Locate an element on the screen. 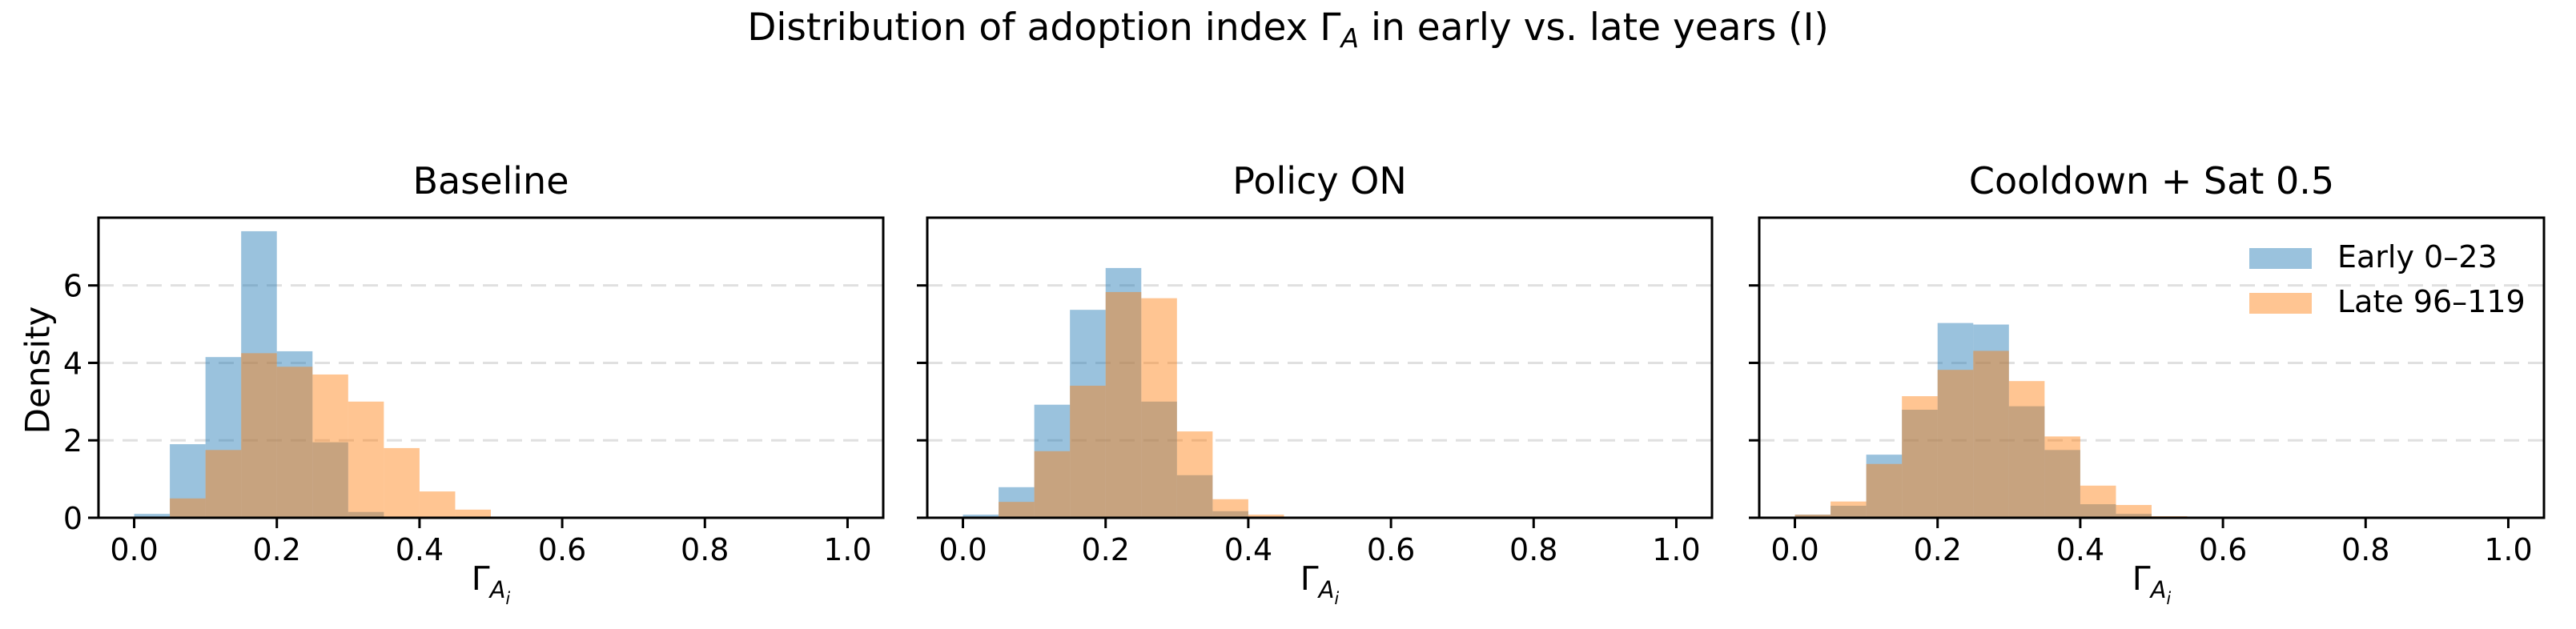  legend: Early 0–23 Late 96–119 is located at coordinates (2387, 279).